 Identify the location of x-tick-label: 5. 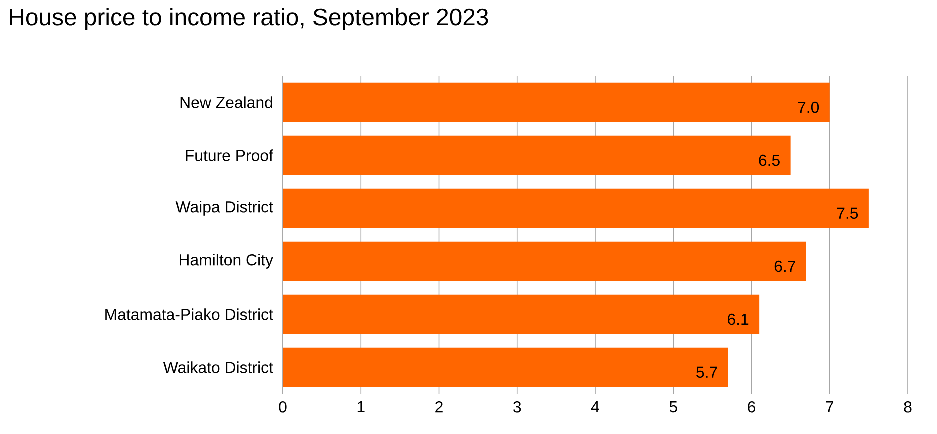
(674, 407).